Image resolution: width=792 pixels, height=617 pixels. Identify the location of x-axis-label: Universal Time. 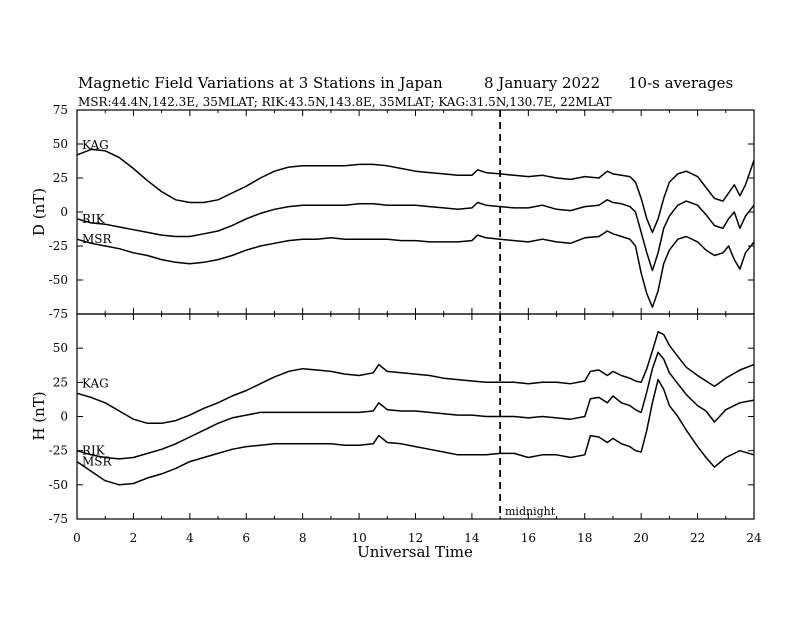
(415, 552).